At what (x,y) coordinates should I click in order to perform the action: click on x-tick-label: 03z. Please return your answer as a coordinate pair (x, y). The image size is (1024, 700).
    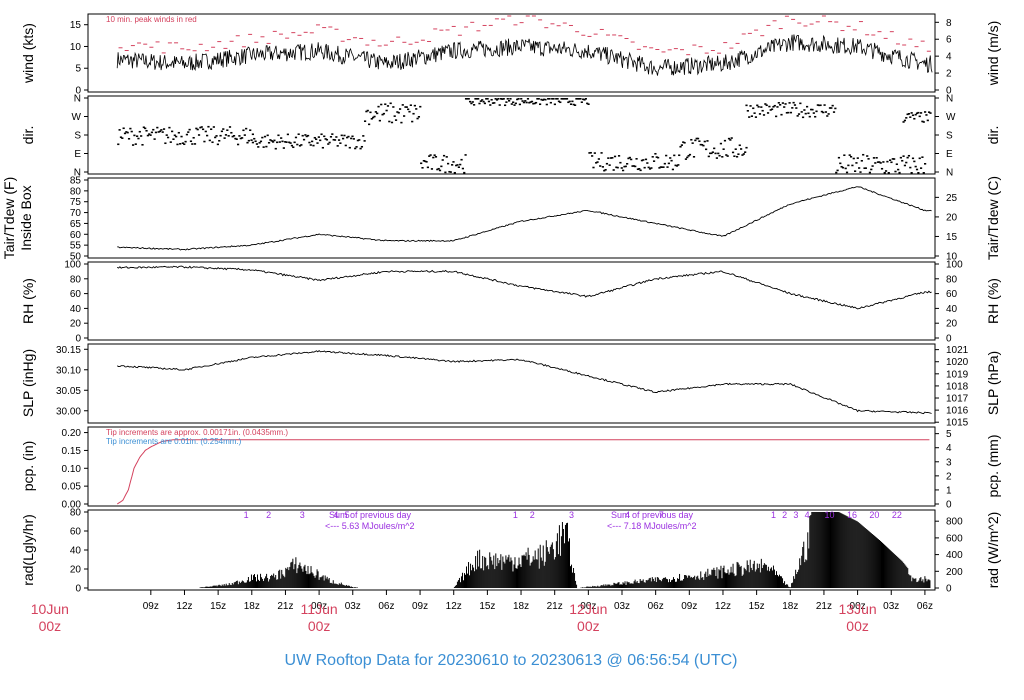
    Looking at the image, I should click on (353, 606).